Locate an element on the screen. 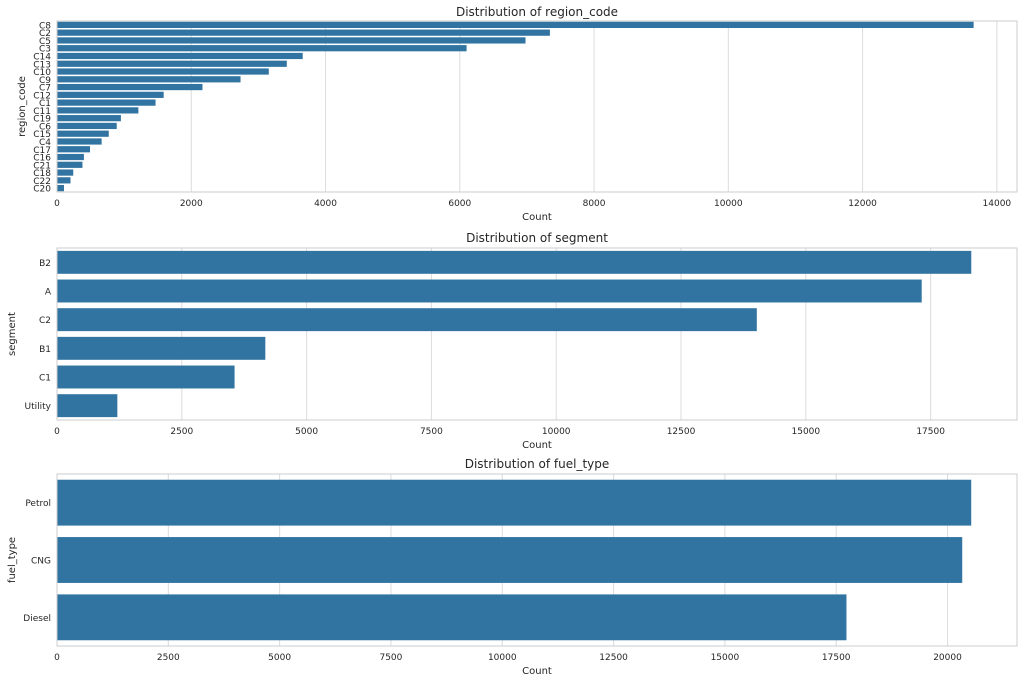 The width and height of the screenshot is (1024, 680). y-tick-label: C17 is located at coordinates (42, 151).